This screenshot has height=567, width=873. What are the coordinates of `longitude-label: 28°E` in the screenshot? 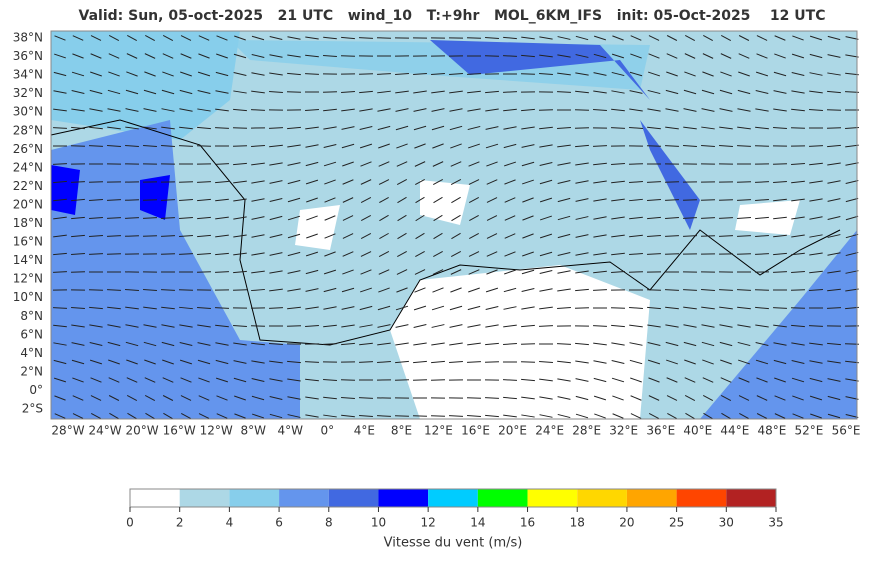 It's located at (586, 431).